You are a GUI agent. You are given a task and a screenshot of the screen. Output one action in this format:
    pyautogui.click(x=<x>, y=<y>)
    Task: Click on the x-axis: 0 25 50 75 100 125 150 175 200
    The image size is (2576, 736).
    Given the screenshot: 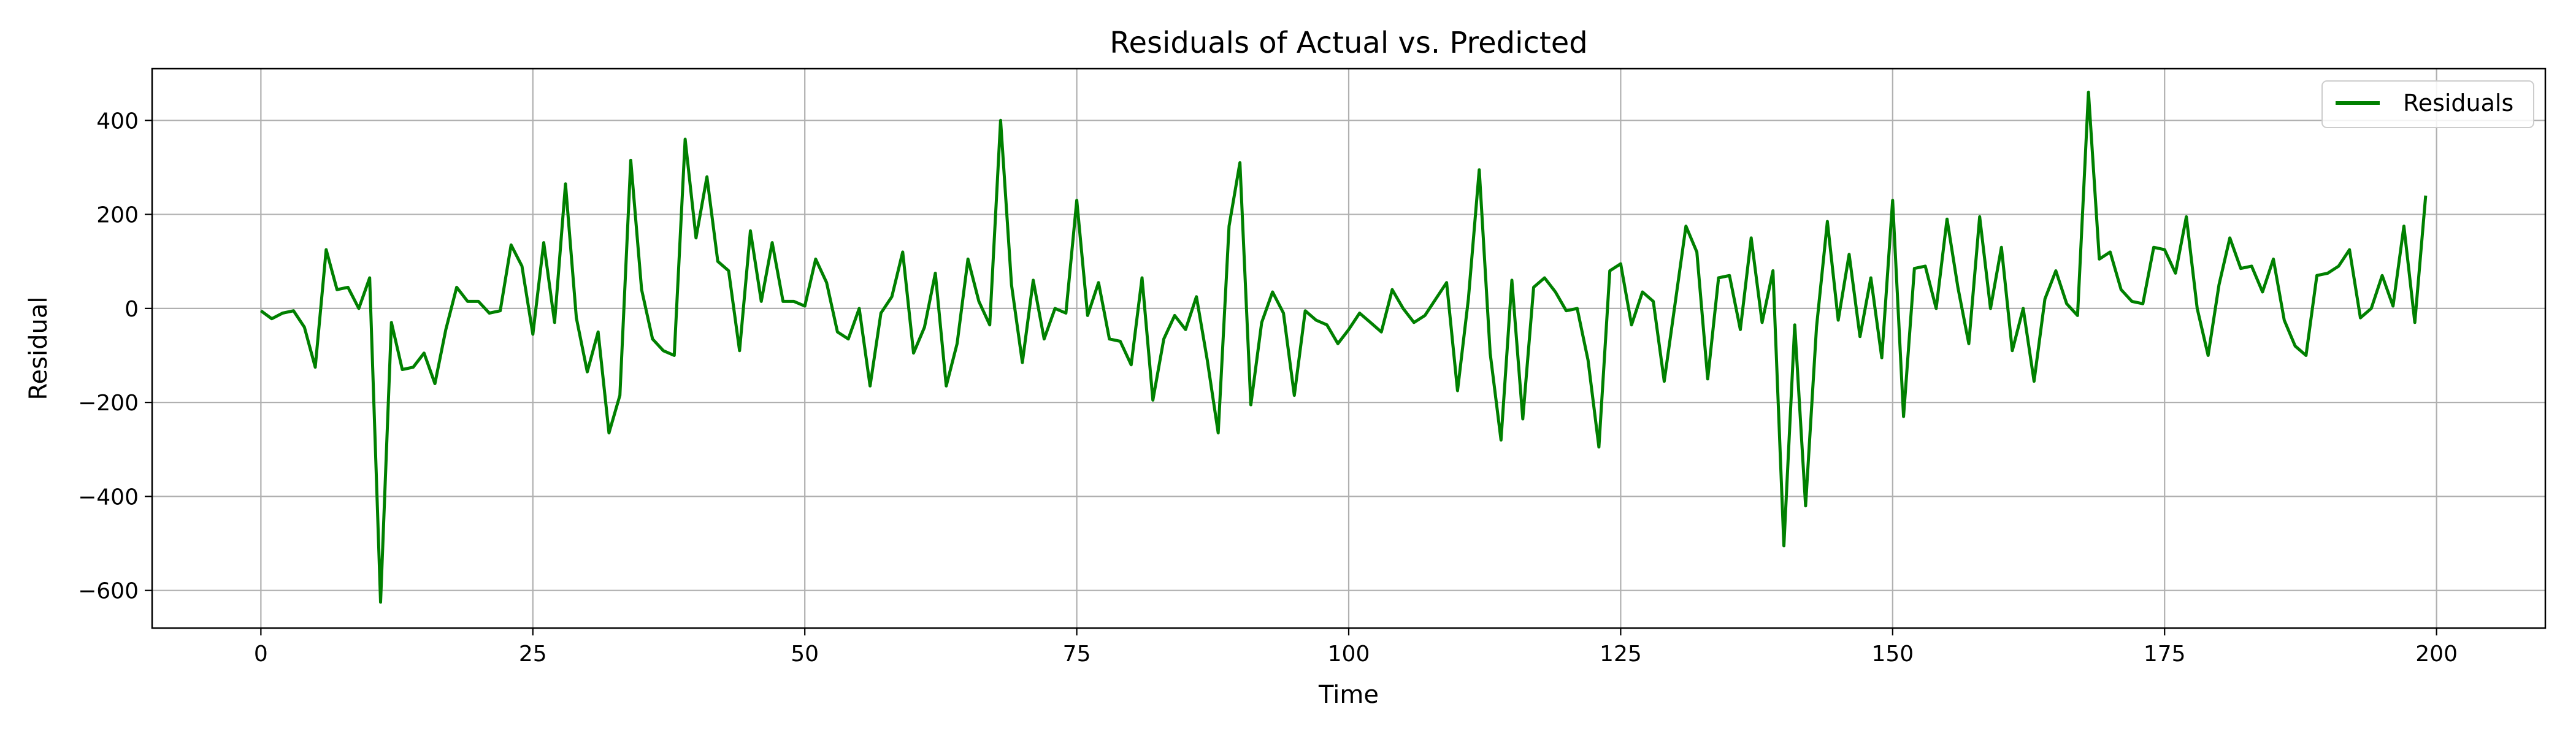 What is the action you would take?
    pyautogui.click(x=1356, y=647)
    